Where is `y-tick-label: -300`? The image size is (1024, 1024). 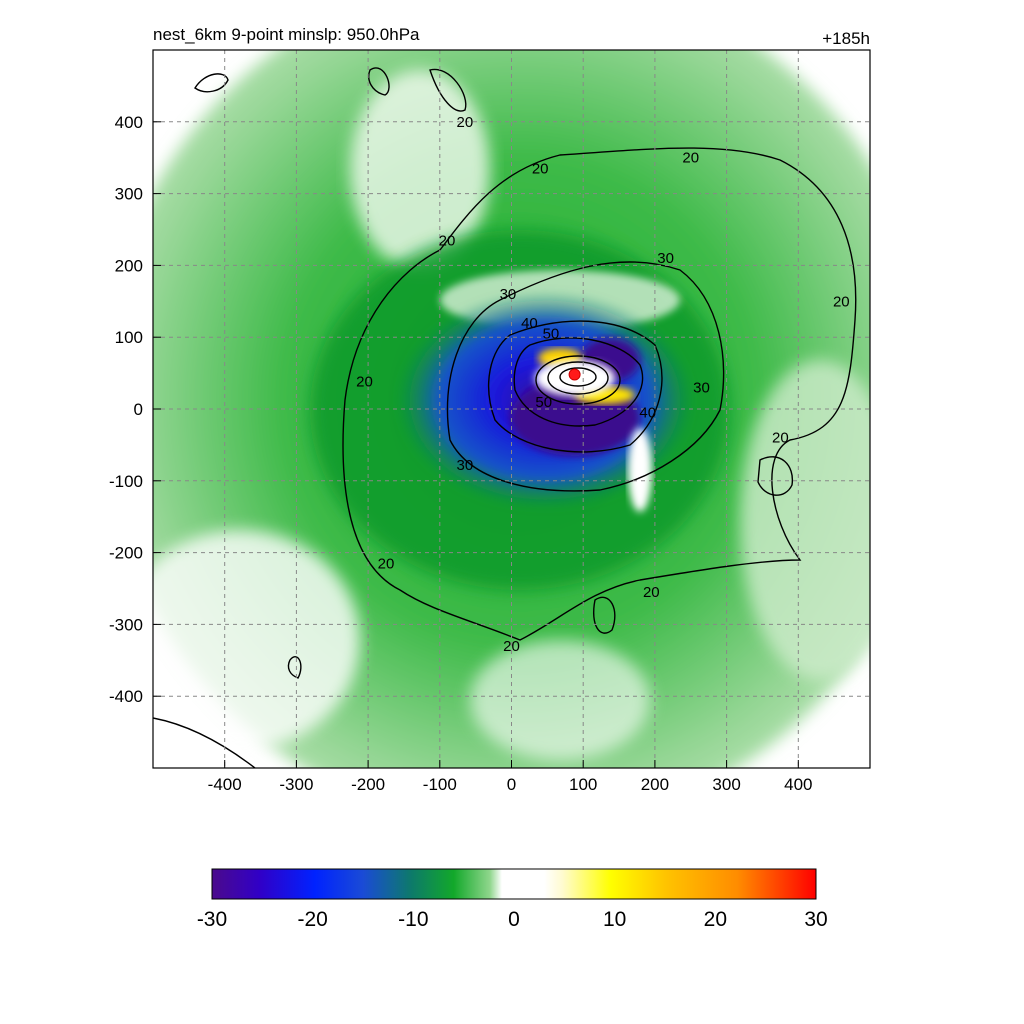
y-tick-label: -300 is located at coordinates (126, 624).